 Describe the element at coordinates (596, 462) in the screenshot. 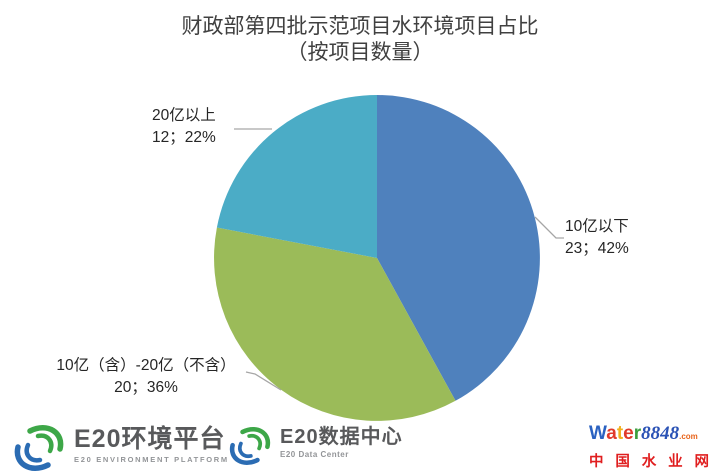

I see `water-cn-char: 中` at that location.